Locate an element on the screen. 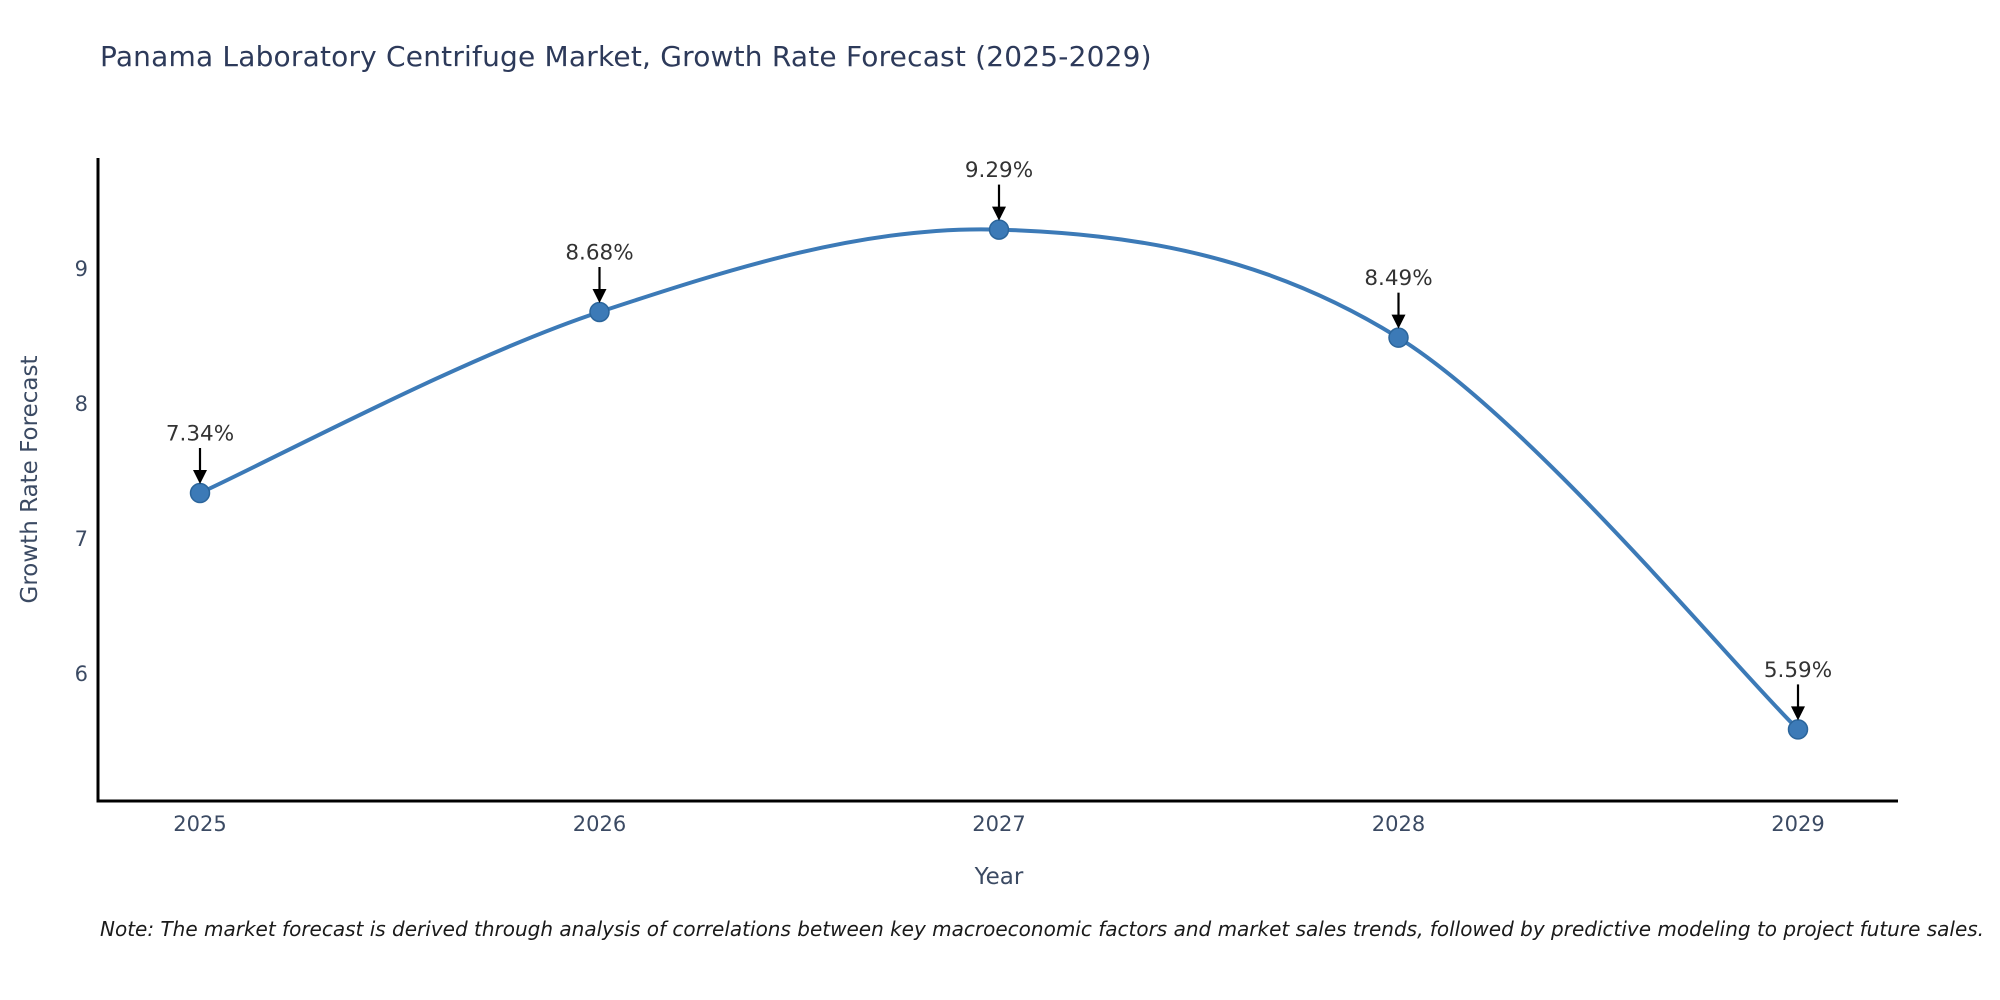 This screenshot has width=2000, height=1000. data-point-2027 is located at coordinates (999, 229).